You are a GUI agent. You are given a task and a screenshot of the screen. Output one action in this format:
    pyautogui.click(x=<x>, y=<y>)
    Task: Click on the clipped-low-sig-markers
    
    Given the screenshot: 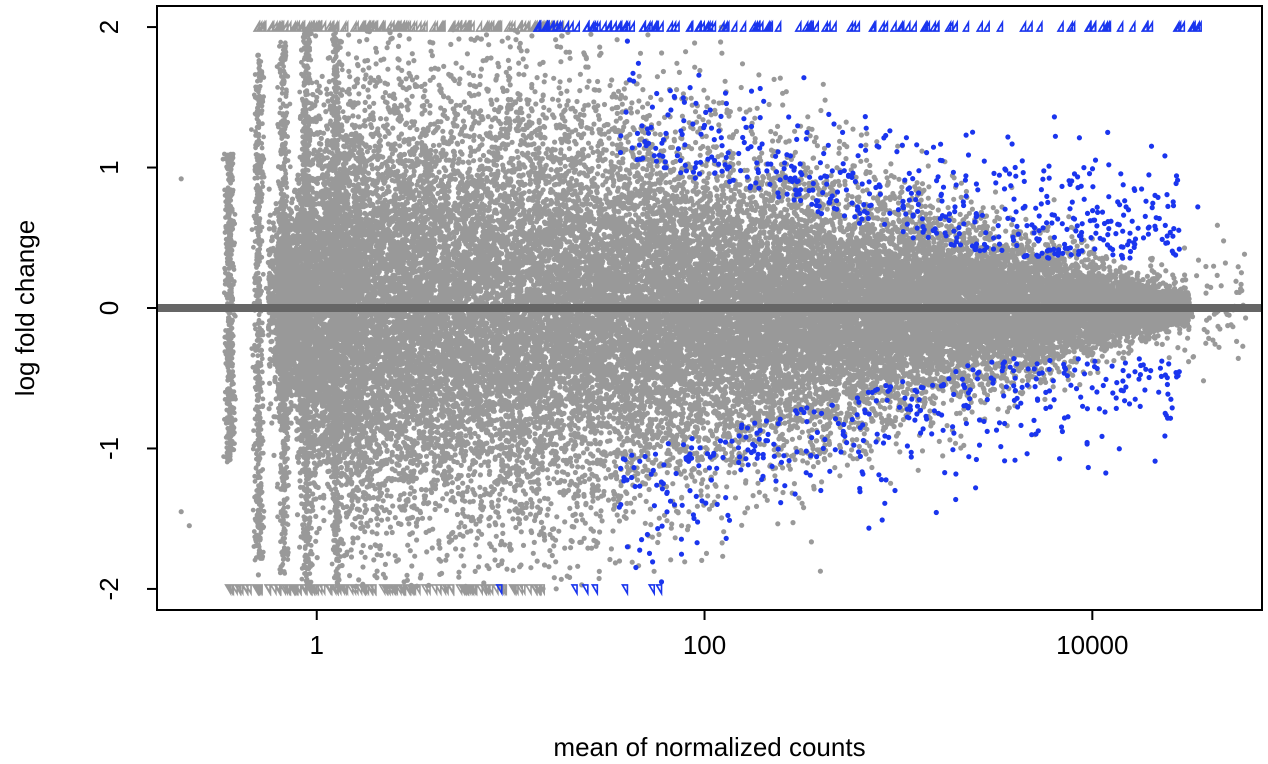 What is the action you would take?
    pyautogui.click(x=579, y=590)
    